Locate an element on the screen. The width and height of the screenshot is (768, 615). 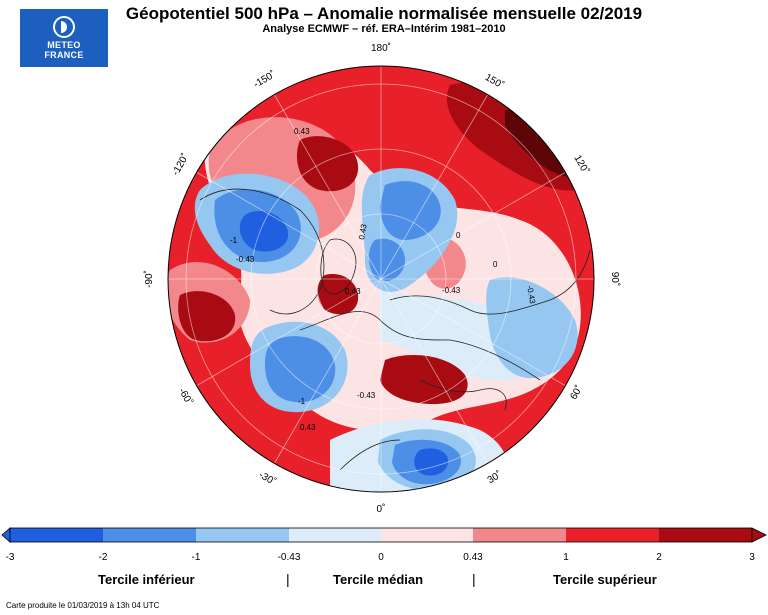
lon-label: 180˚ is located at coordinates (381, 48).